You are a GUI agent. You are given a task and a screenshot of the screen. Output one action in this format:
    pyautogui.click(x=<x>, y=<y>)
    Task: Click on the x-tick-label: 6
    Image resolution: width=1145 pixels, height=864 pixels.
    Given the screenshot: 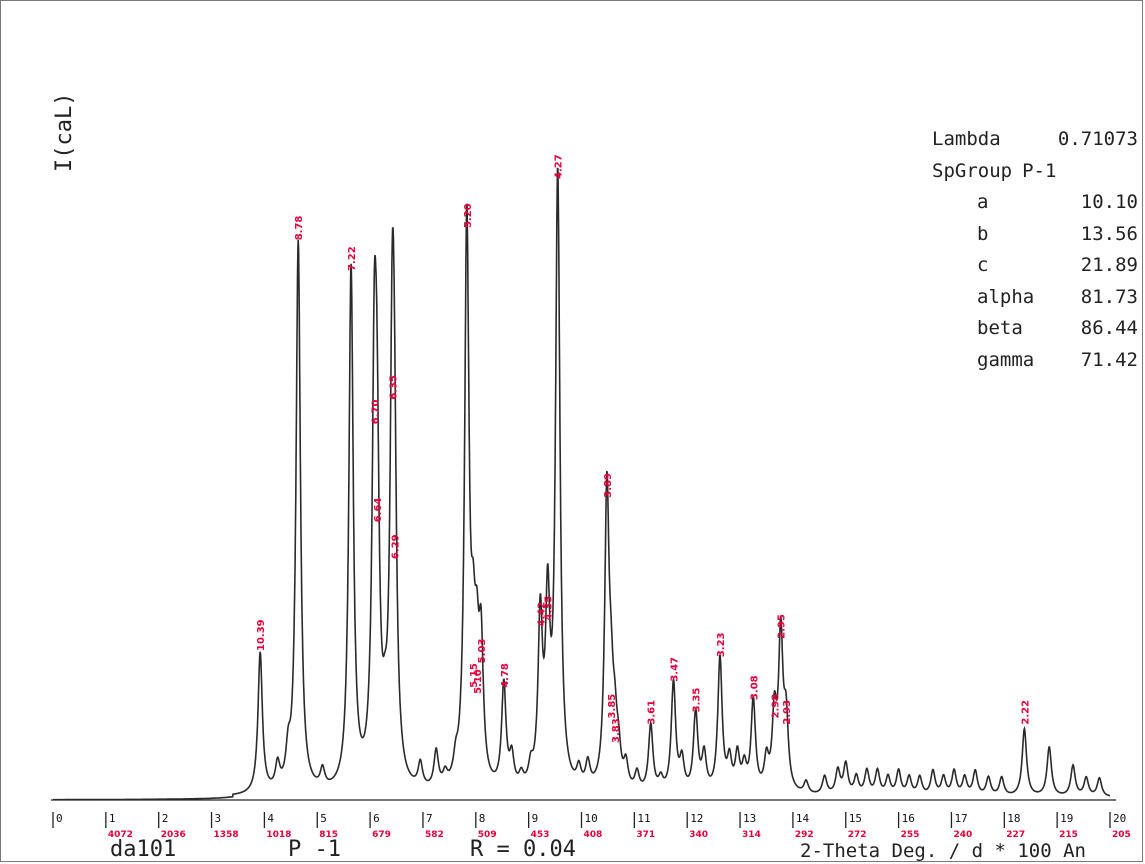 What is the action you would take?
    pyautogui.click(x=376, y=818)
    